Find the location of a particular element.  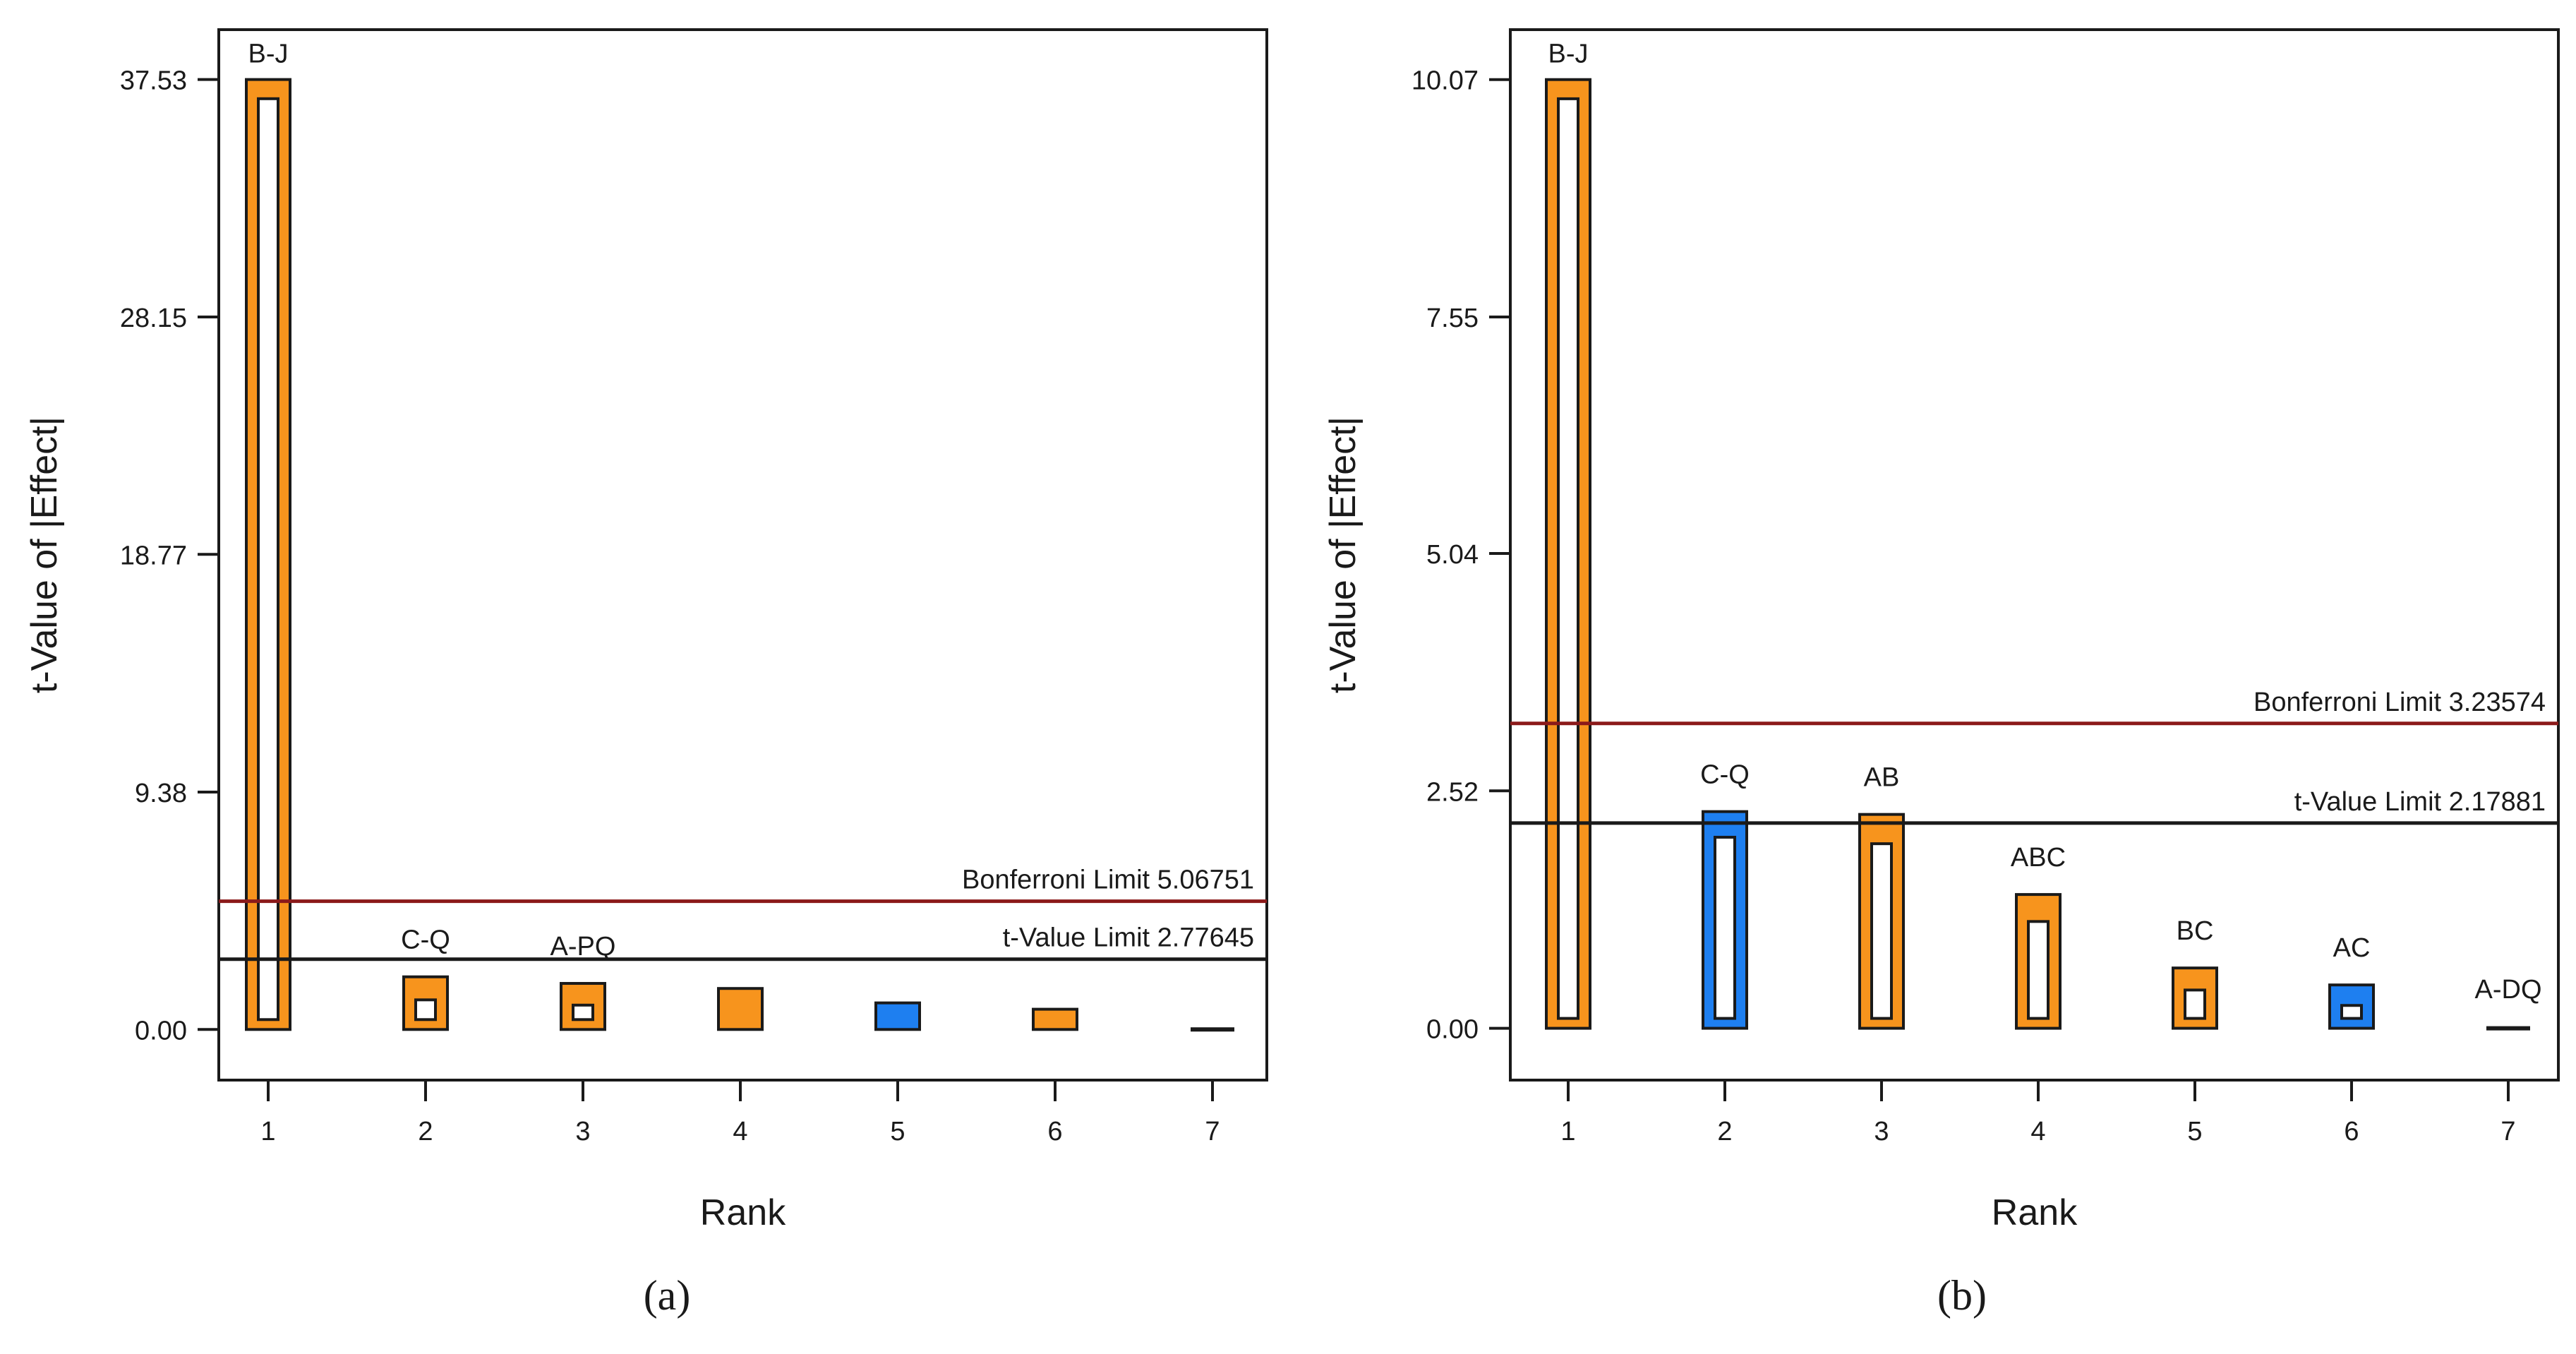

y-tick-label: 18.77 is located at coordinates (153, 555).